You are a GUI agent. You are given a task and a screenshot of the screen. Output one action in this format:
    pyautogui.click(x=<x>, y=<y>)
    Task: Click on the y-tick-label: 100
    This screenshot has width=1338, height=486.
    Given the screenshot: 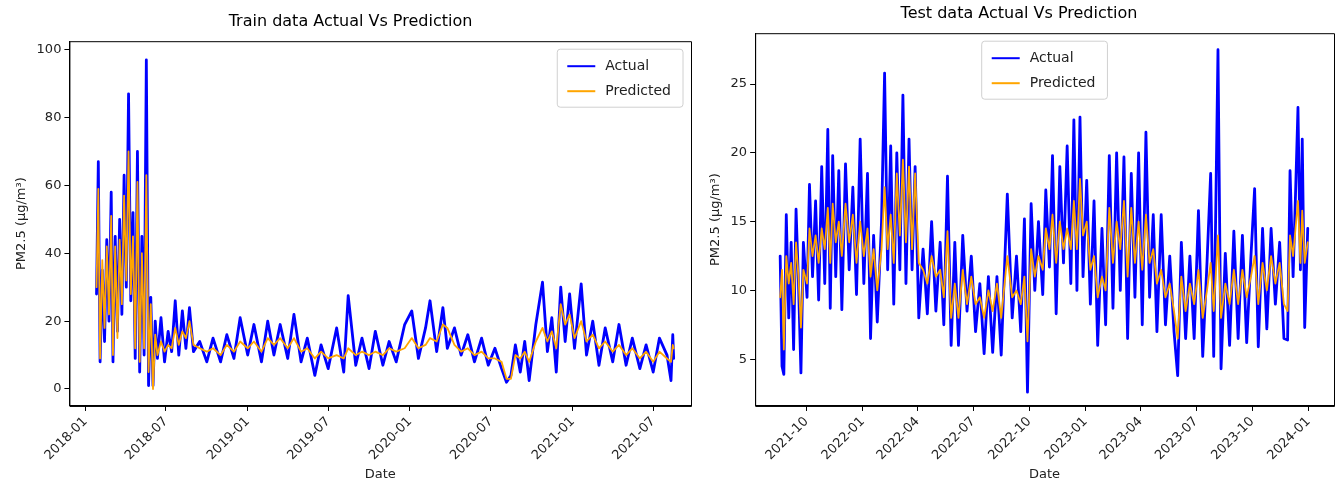 What is the action you would take?
    pyautogui.click(x=49, y=49)
    